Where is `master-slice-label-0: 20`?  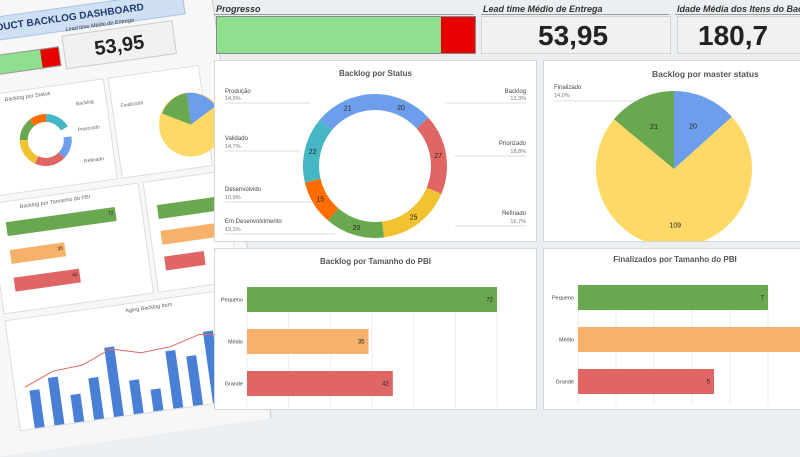 master-slice-label-0: 20 is located at coordinates (693, 127).